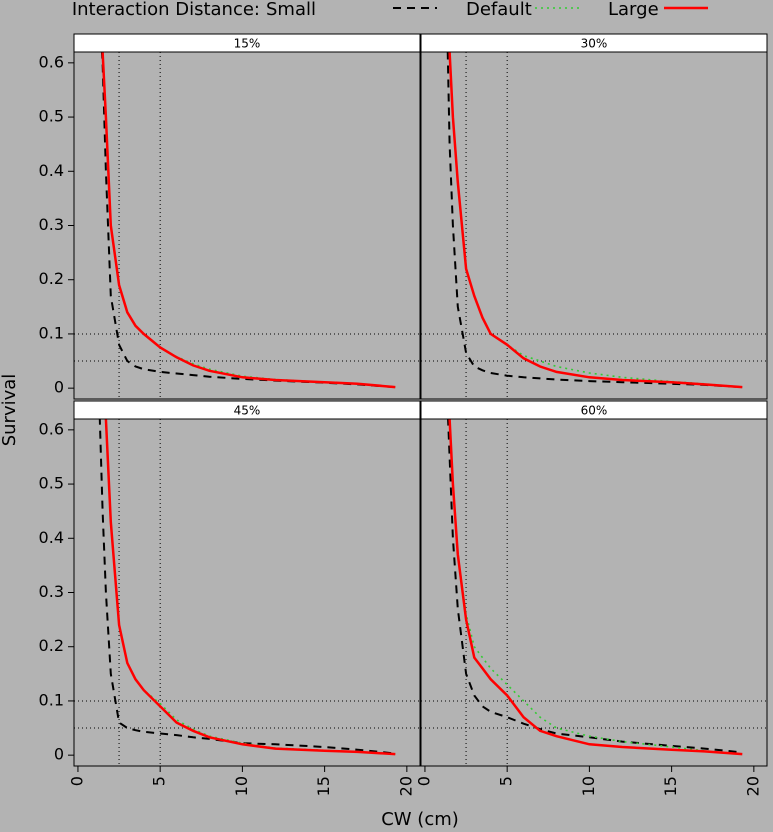 This screenshot has width=773, height=832. Describe the element at coordinates (420, 819) in the screenshot. I see `x-axis-label: CW (cm)` at that location.